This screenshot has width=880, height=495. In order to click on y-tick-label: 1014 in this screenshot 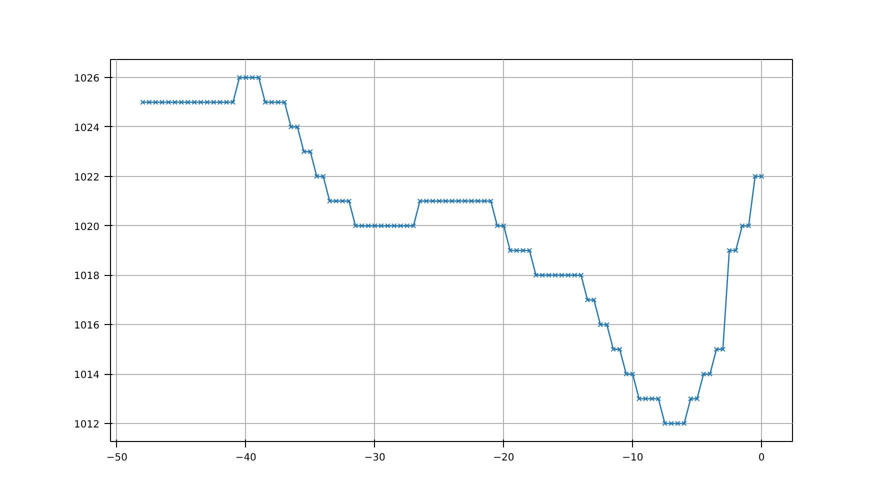, I will do `click(87, 376)`.